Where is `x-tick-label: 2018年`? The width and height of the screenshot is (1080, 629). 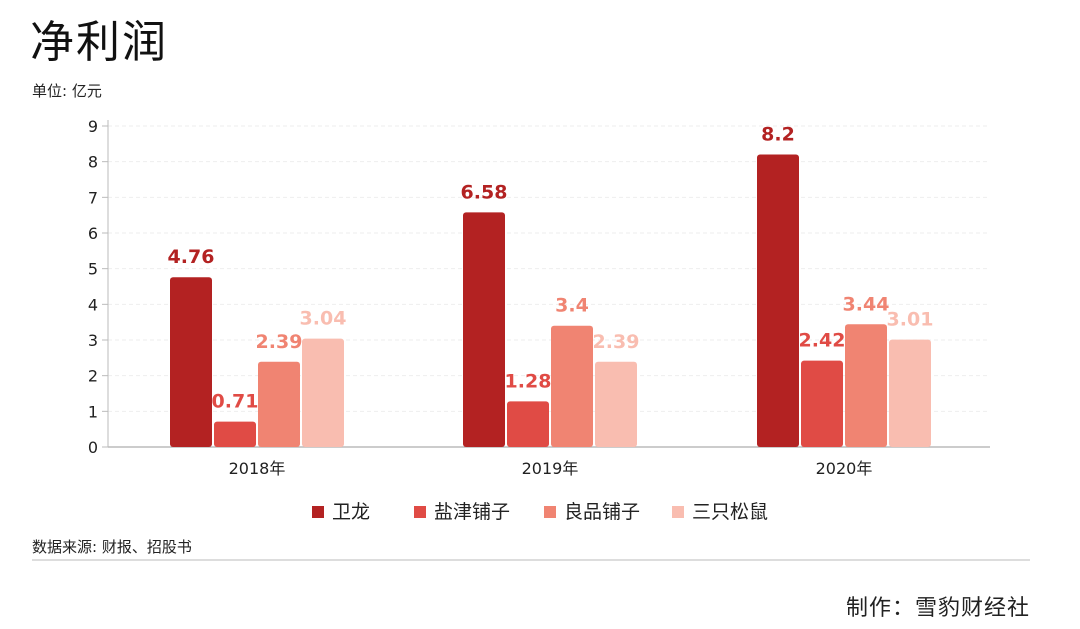 x-tick-label: 2018年 is located at coordinates (257, 468).